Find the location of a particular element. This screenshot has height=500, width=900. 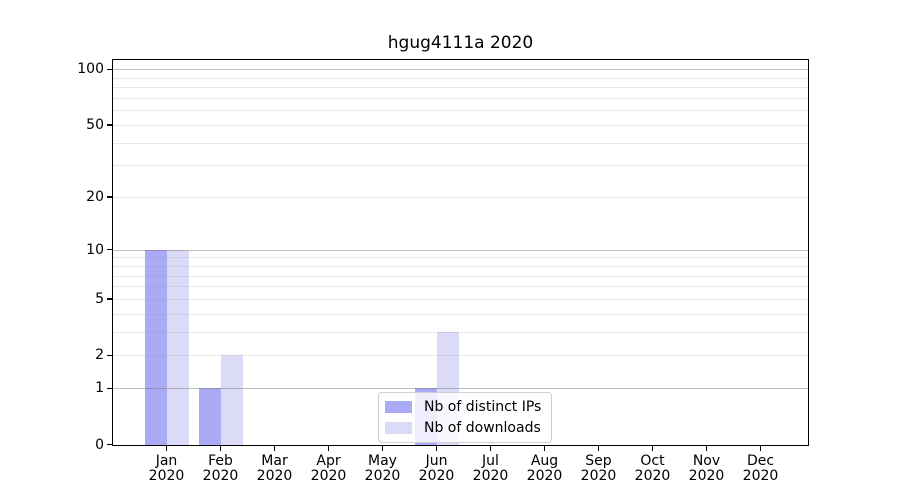

month-label: Mar is located at coordinates (274, 460).